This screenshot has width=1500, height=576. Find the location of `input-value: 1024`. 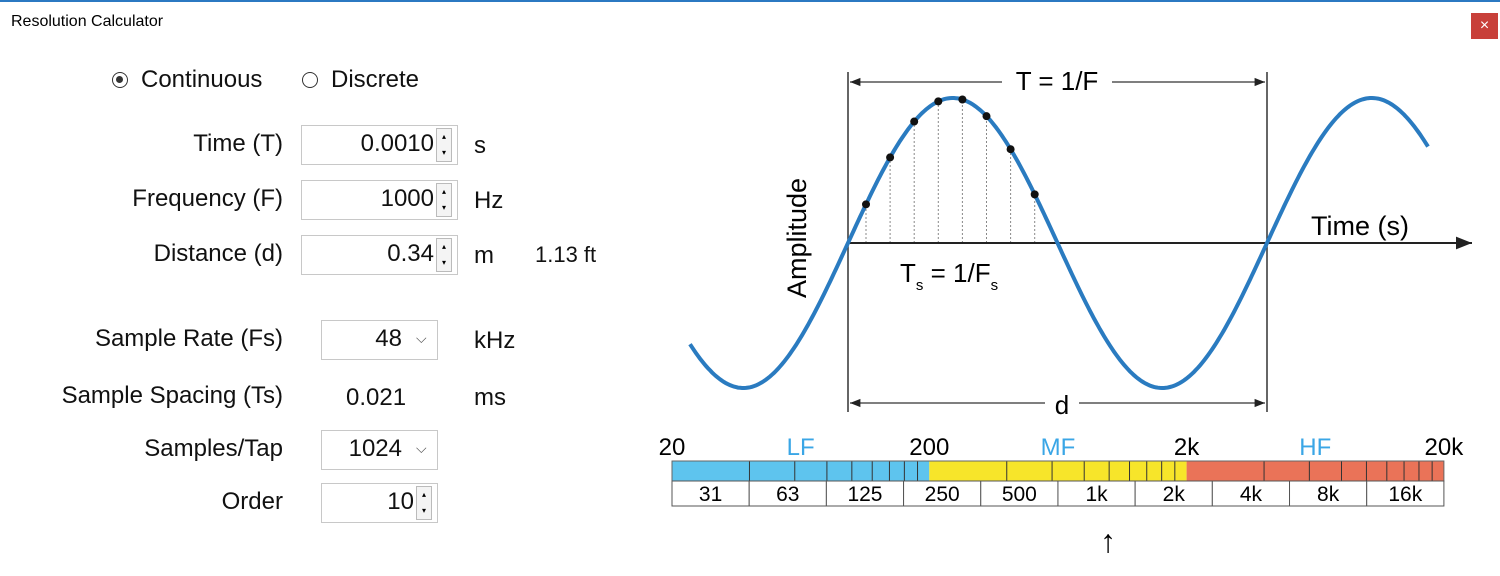

input-value: 1024 is located at coordinates (375, 448).